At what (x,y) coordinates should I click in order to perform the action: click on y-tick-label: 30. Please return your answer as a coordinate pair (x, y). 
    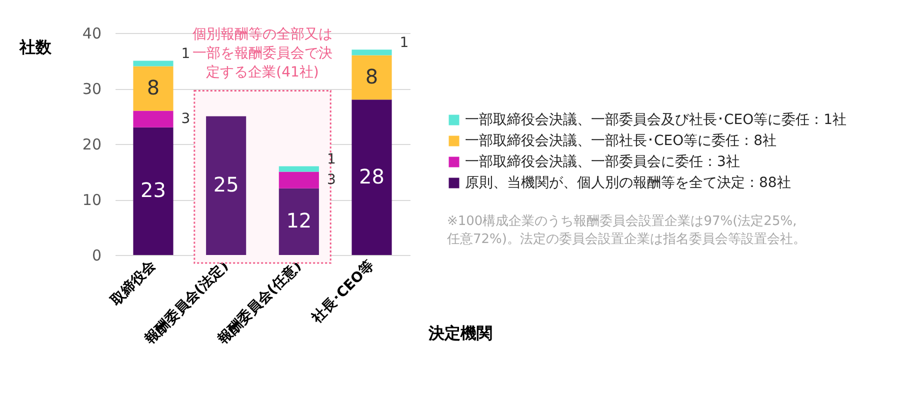
    Looking at the image, I should click on (92, 89).